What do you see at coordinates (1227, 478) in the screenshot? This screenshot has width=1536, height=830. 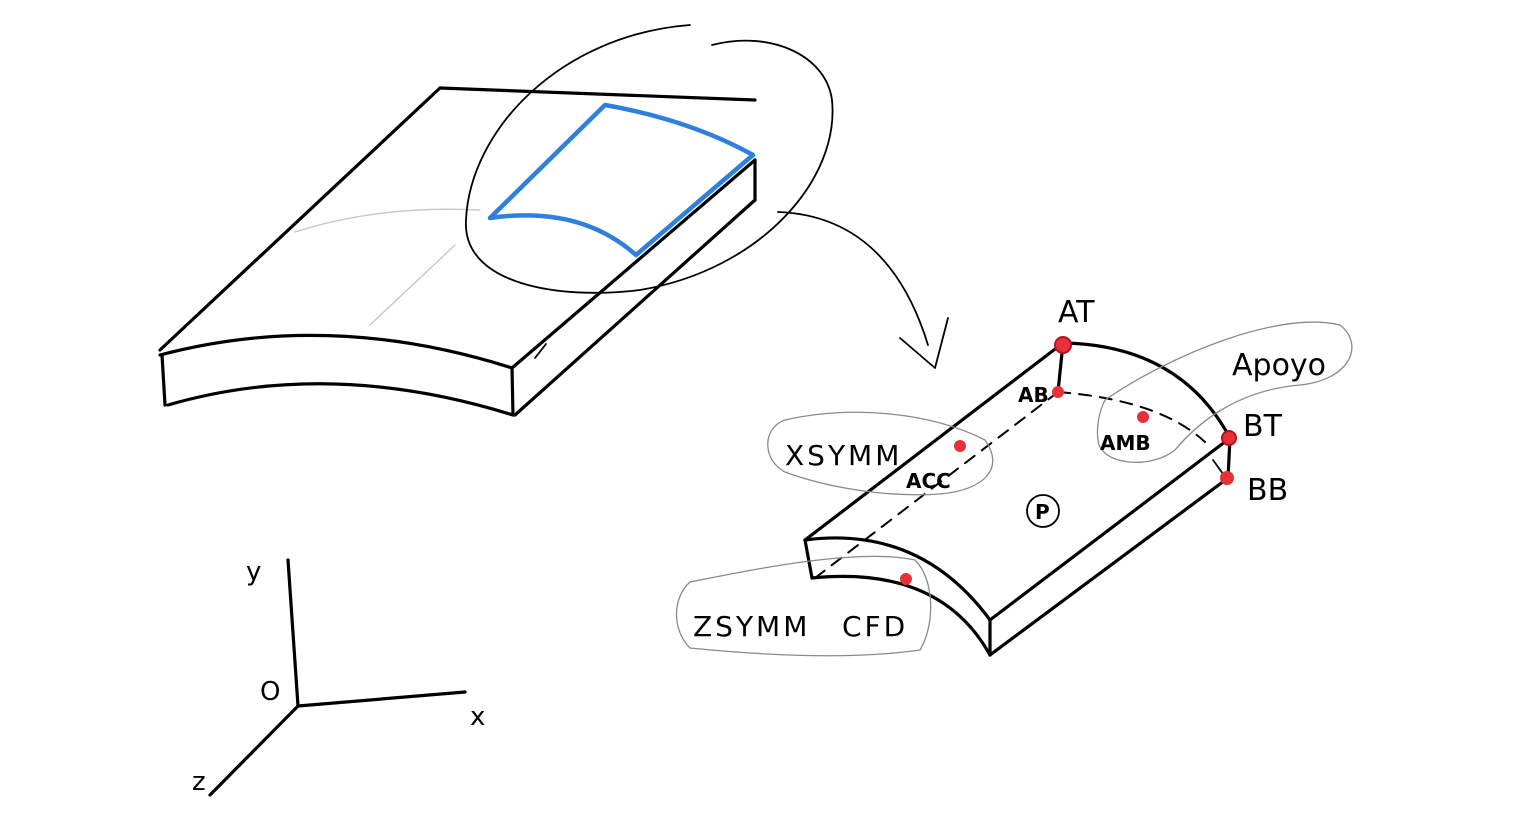 I see `point-bb` at bounding box center [1227, 478].